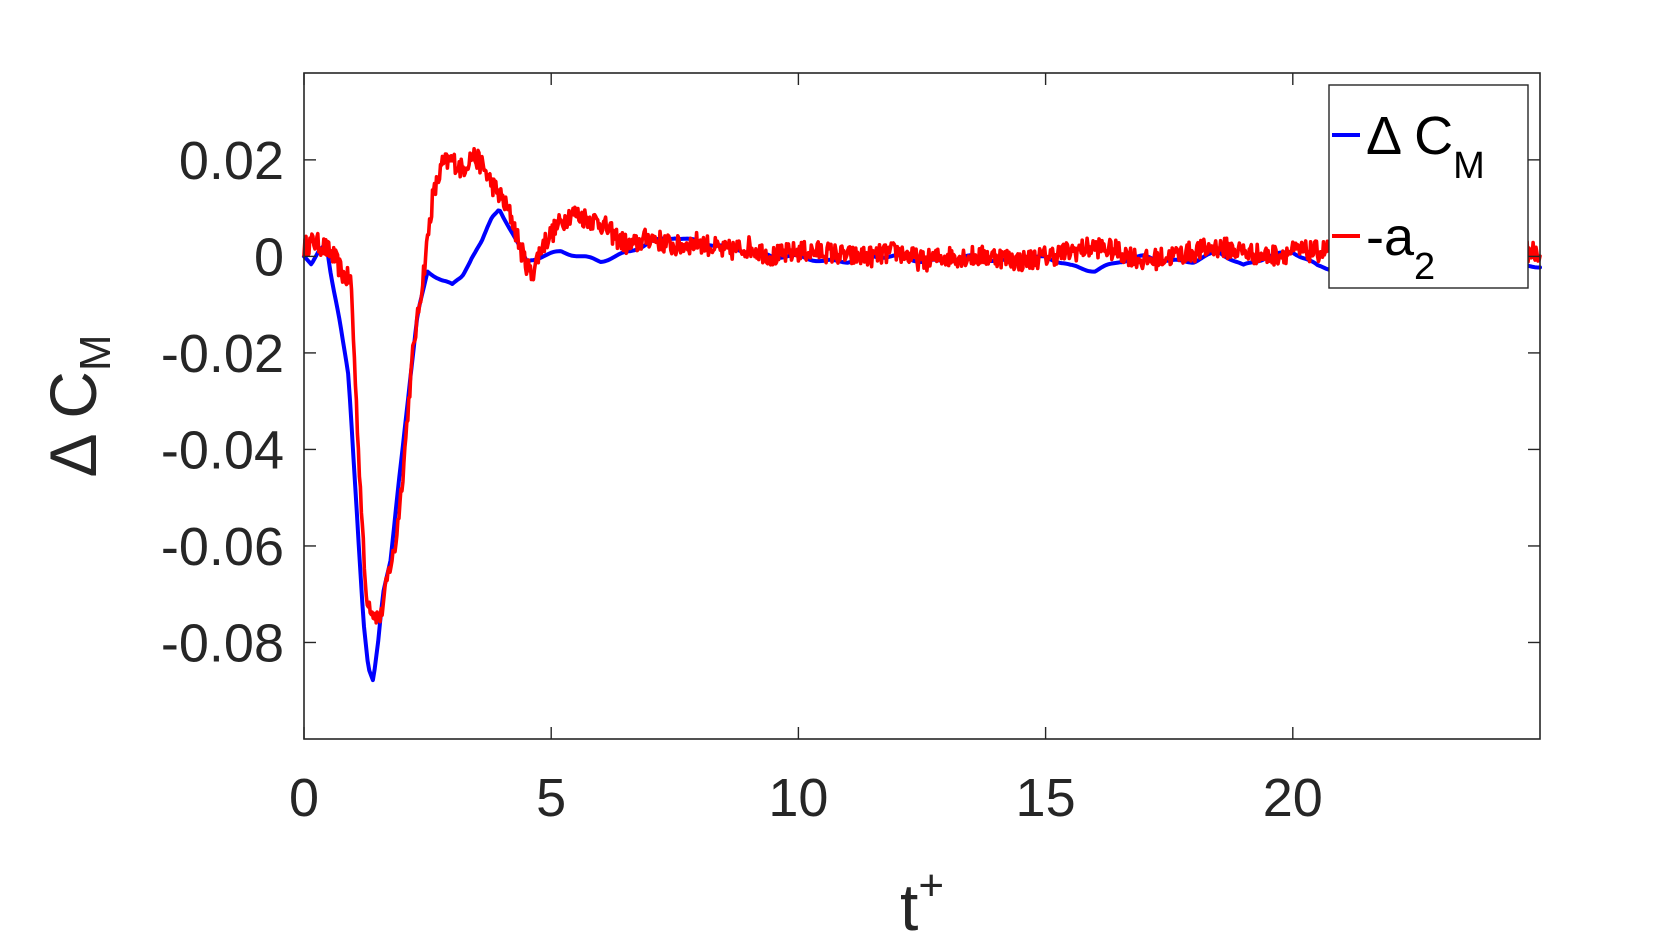  I want to click on legend-label-minus-a2: -a2, so click(1400, 247).